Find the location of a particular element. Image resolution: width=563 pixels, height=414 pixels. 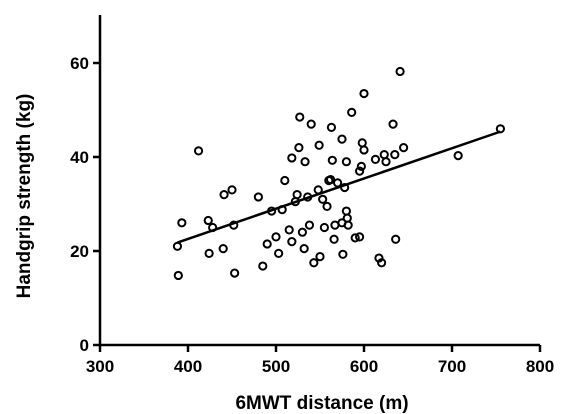

y-tick-label: 40 is located at coordinates (79, 157).